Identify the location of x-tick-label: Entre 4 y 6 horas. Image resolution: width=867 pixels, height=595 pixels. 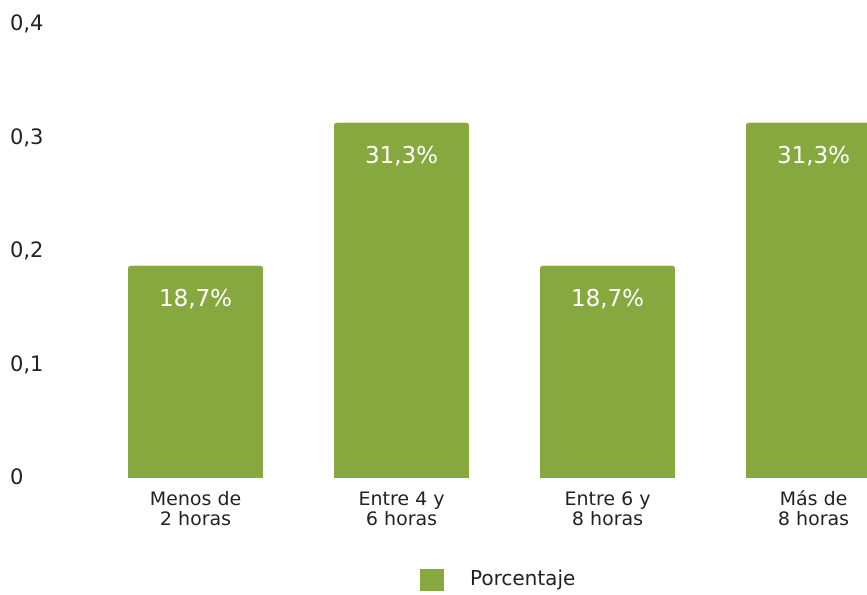
(401, 509).